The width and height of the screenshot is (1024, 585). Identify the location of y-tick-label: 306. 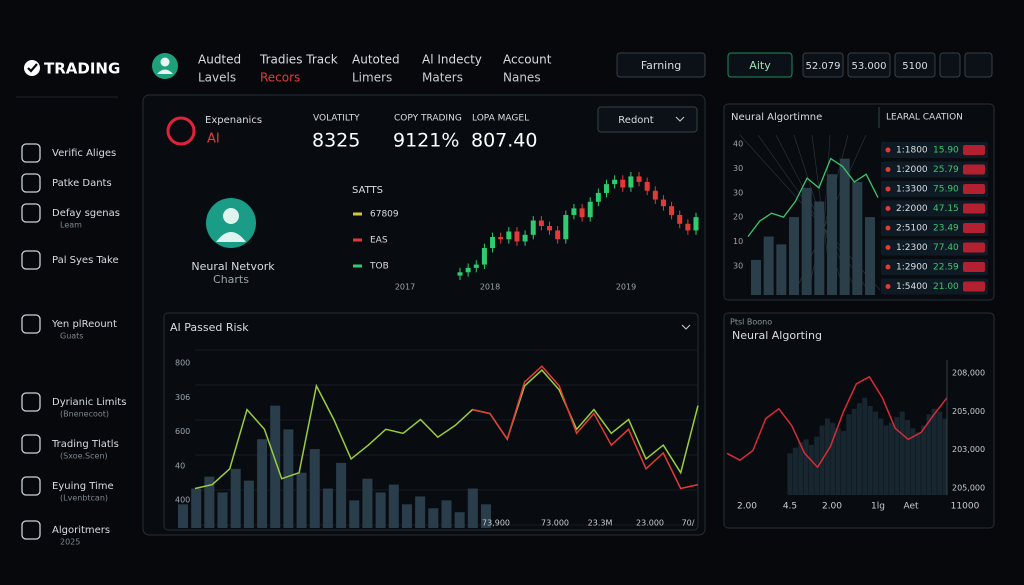
(182, 397).